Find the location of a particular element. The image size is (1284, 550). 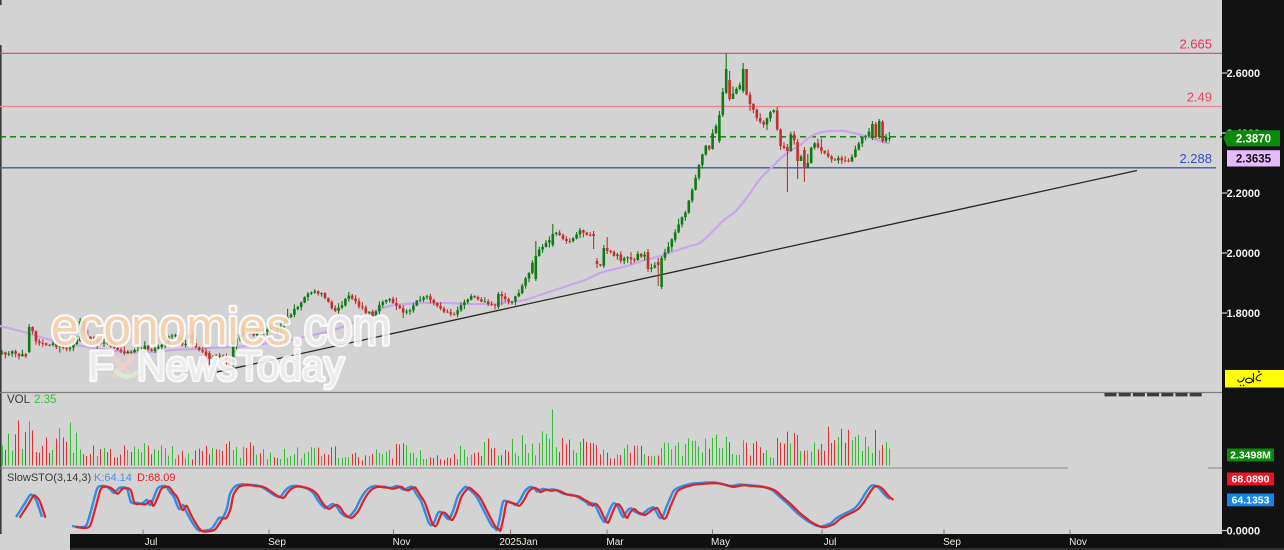

svg-text: 2.49 is located at coordinates (1199, 97).